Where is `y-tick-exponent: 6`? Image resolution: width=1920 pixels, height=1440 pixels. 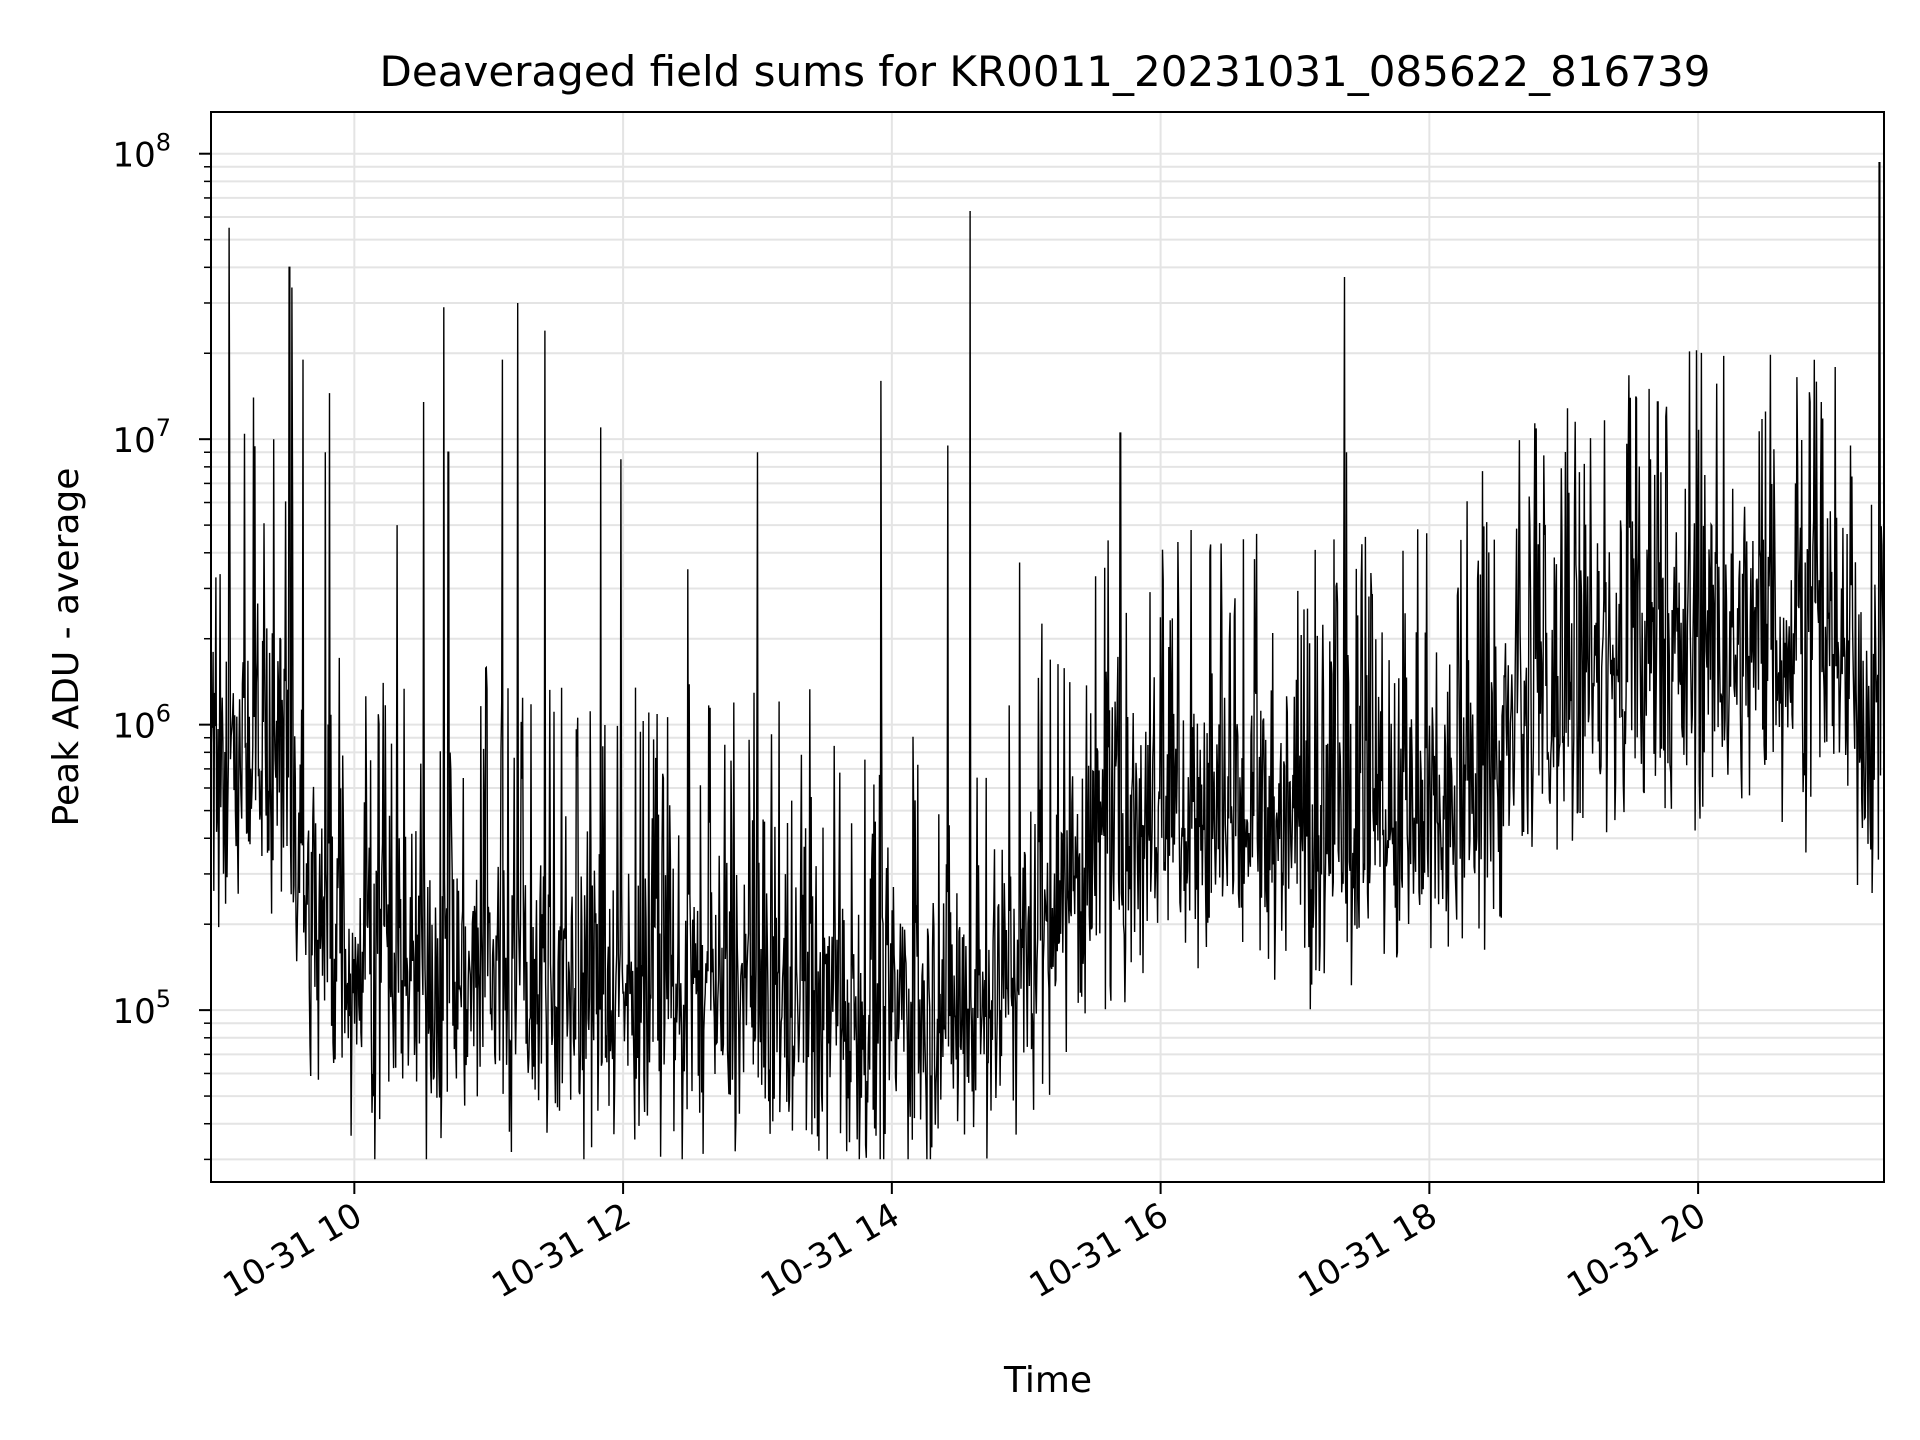
y-tick-exponent: 6 is located at coordinates (163, 714).